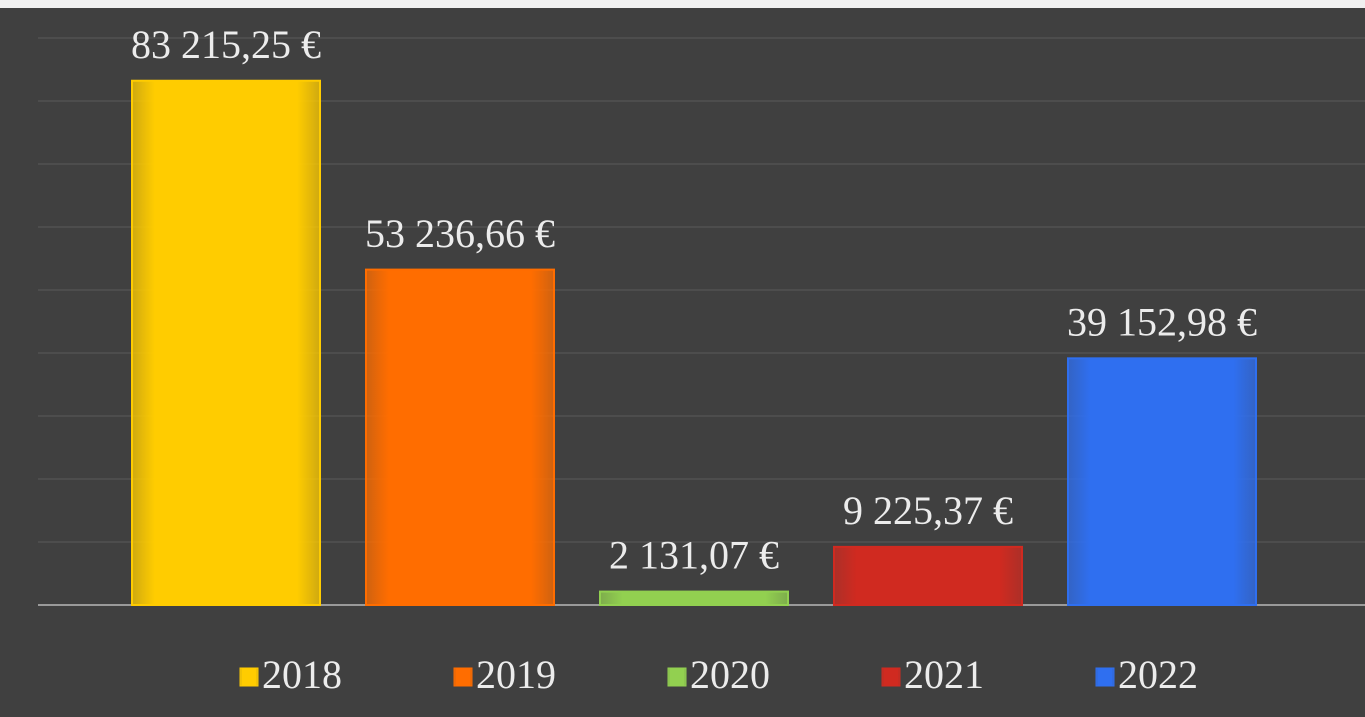  Describe the element at coordinates (302, 674) in the screenshot. I see `legend-label: 2018` at that location.